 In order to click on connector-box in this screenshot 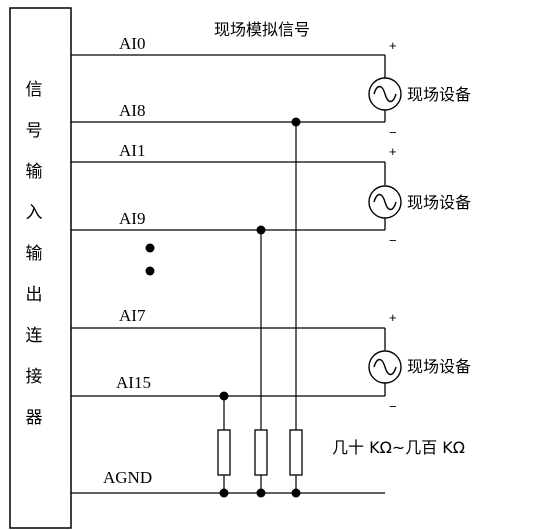, I will do `click(40, 268)`.